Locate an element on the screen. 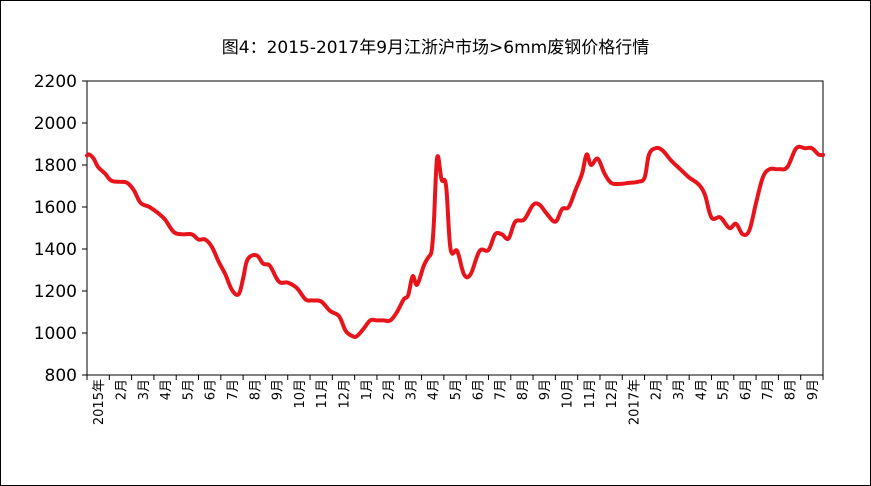 Image resolution: width=871 pixels, height=486 pixels. y-tick-label: 1800 is located at coordinates (55, 166).